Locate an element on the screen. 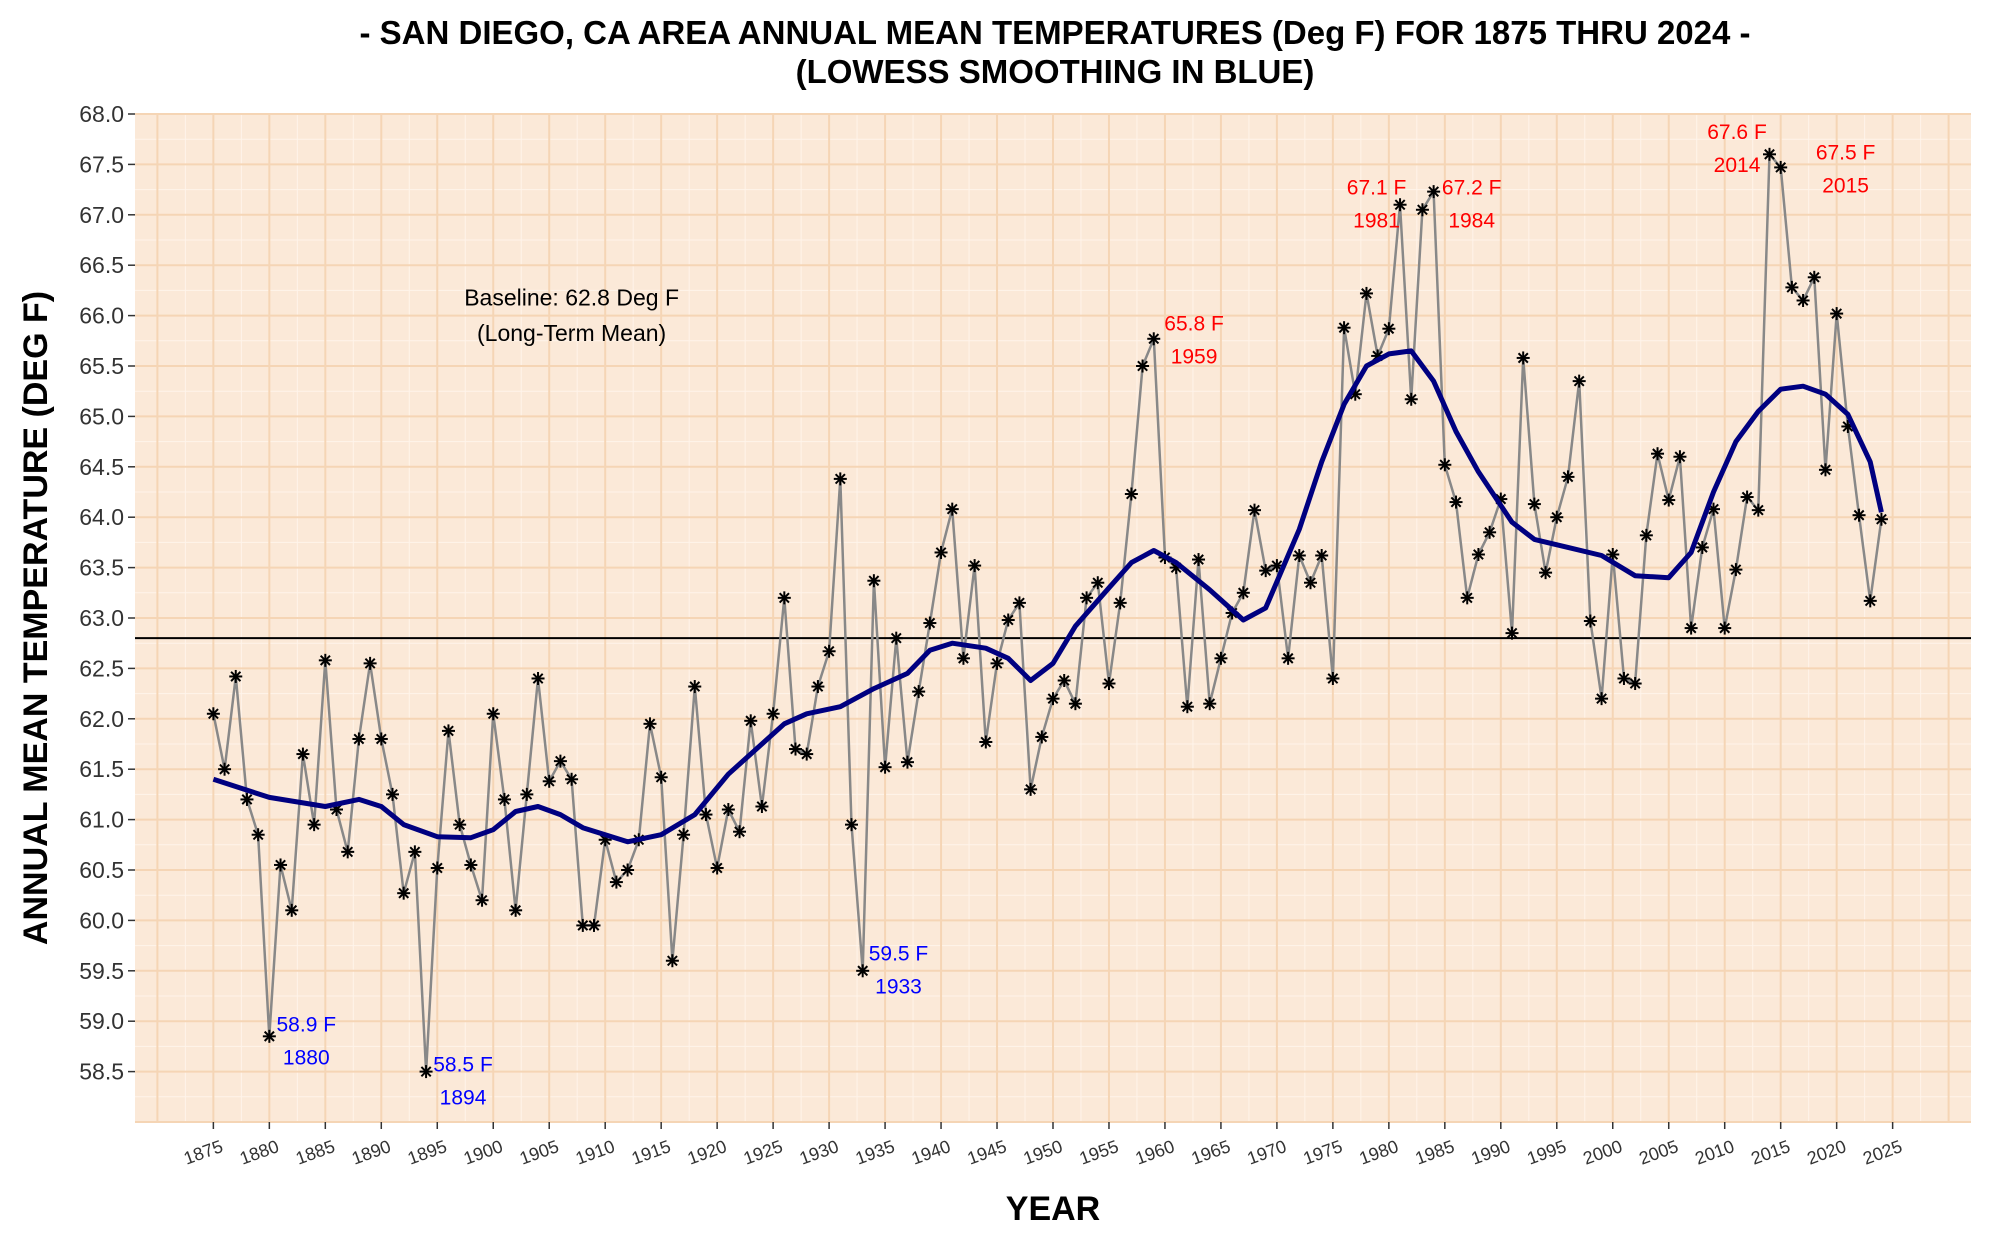 Image resolution: width=1990 pixels, height=1252 pixels. annotation-year: 1933 is located at coordinates (898, 987).